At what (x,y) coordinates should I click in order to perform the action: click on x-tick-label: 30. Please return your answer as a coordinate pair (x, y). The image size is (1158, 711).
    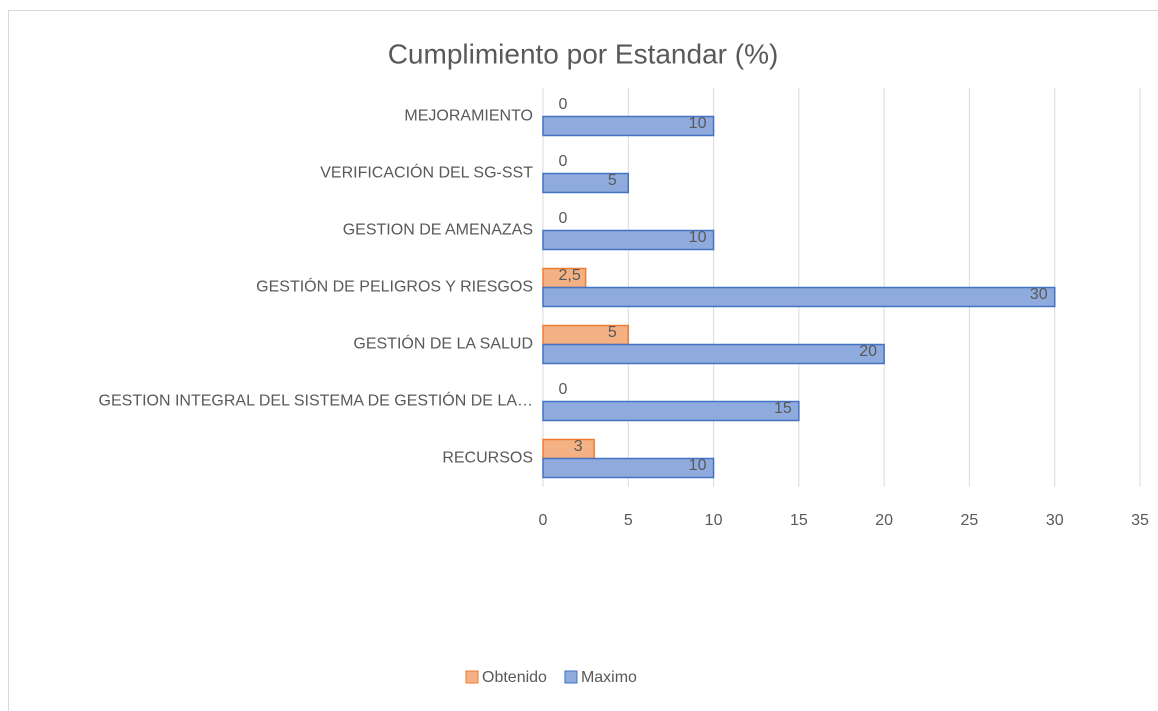
    Looking at the image, I should click on (1055, 520).